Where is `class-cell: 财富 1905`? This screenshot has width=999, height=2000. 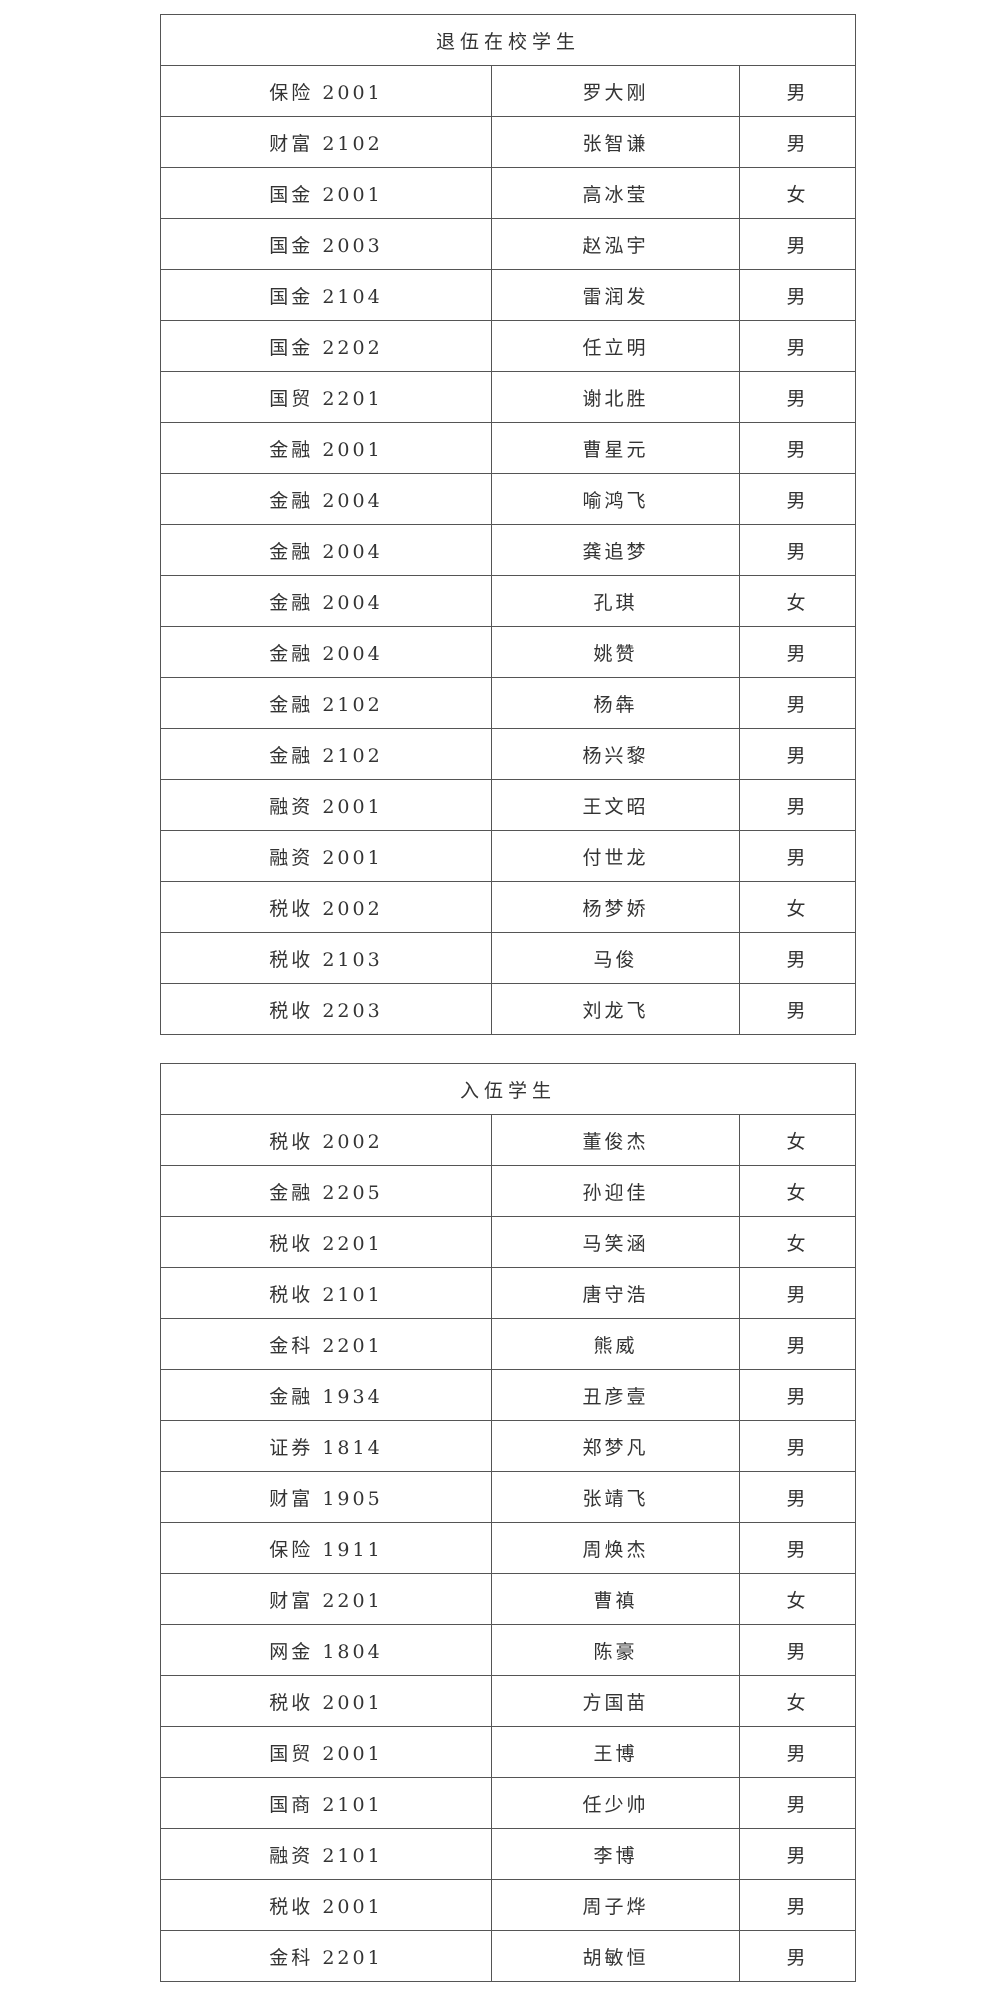
class-cell: 财富 1905 is located at coordinates (326, 1497).